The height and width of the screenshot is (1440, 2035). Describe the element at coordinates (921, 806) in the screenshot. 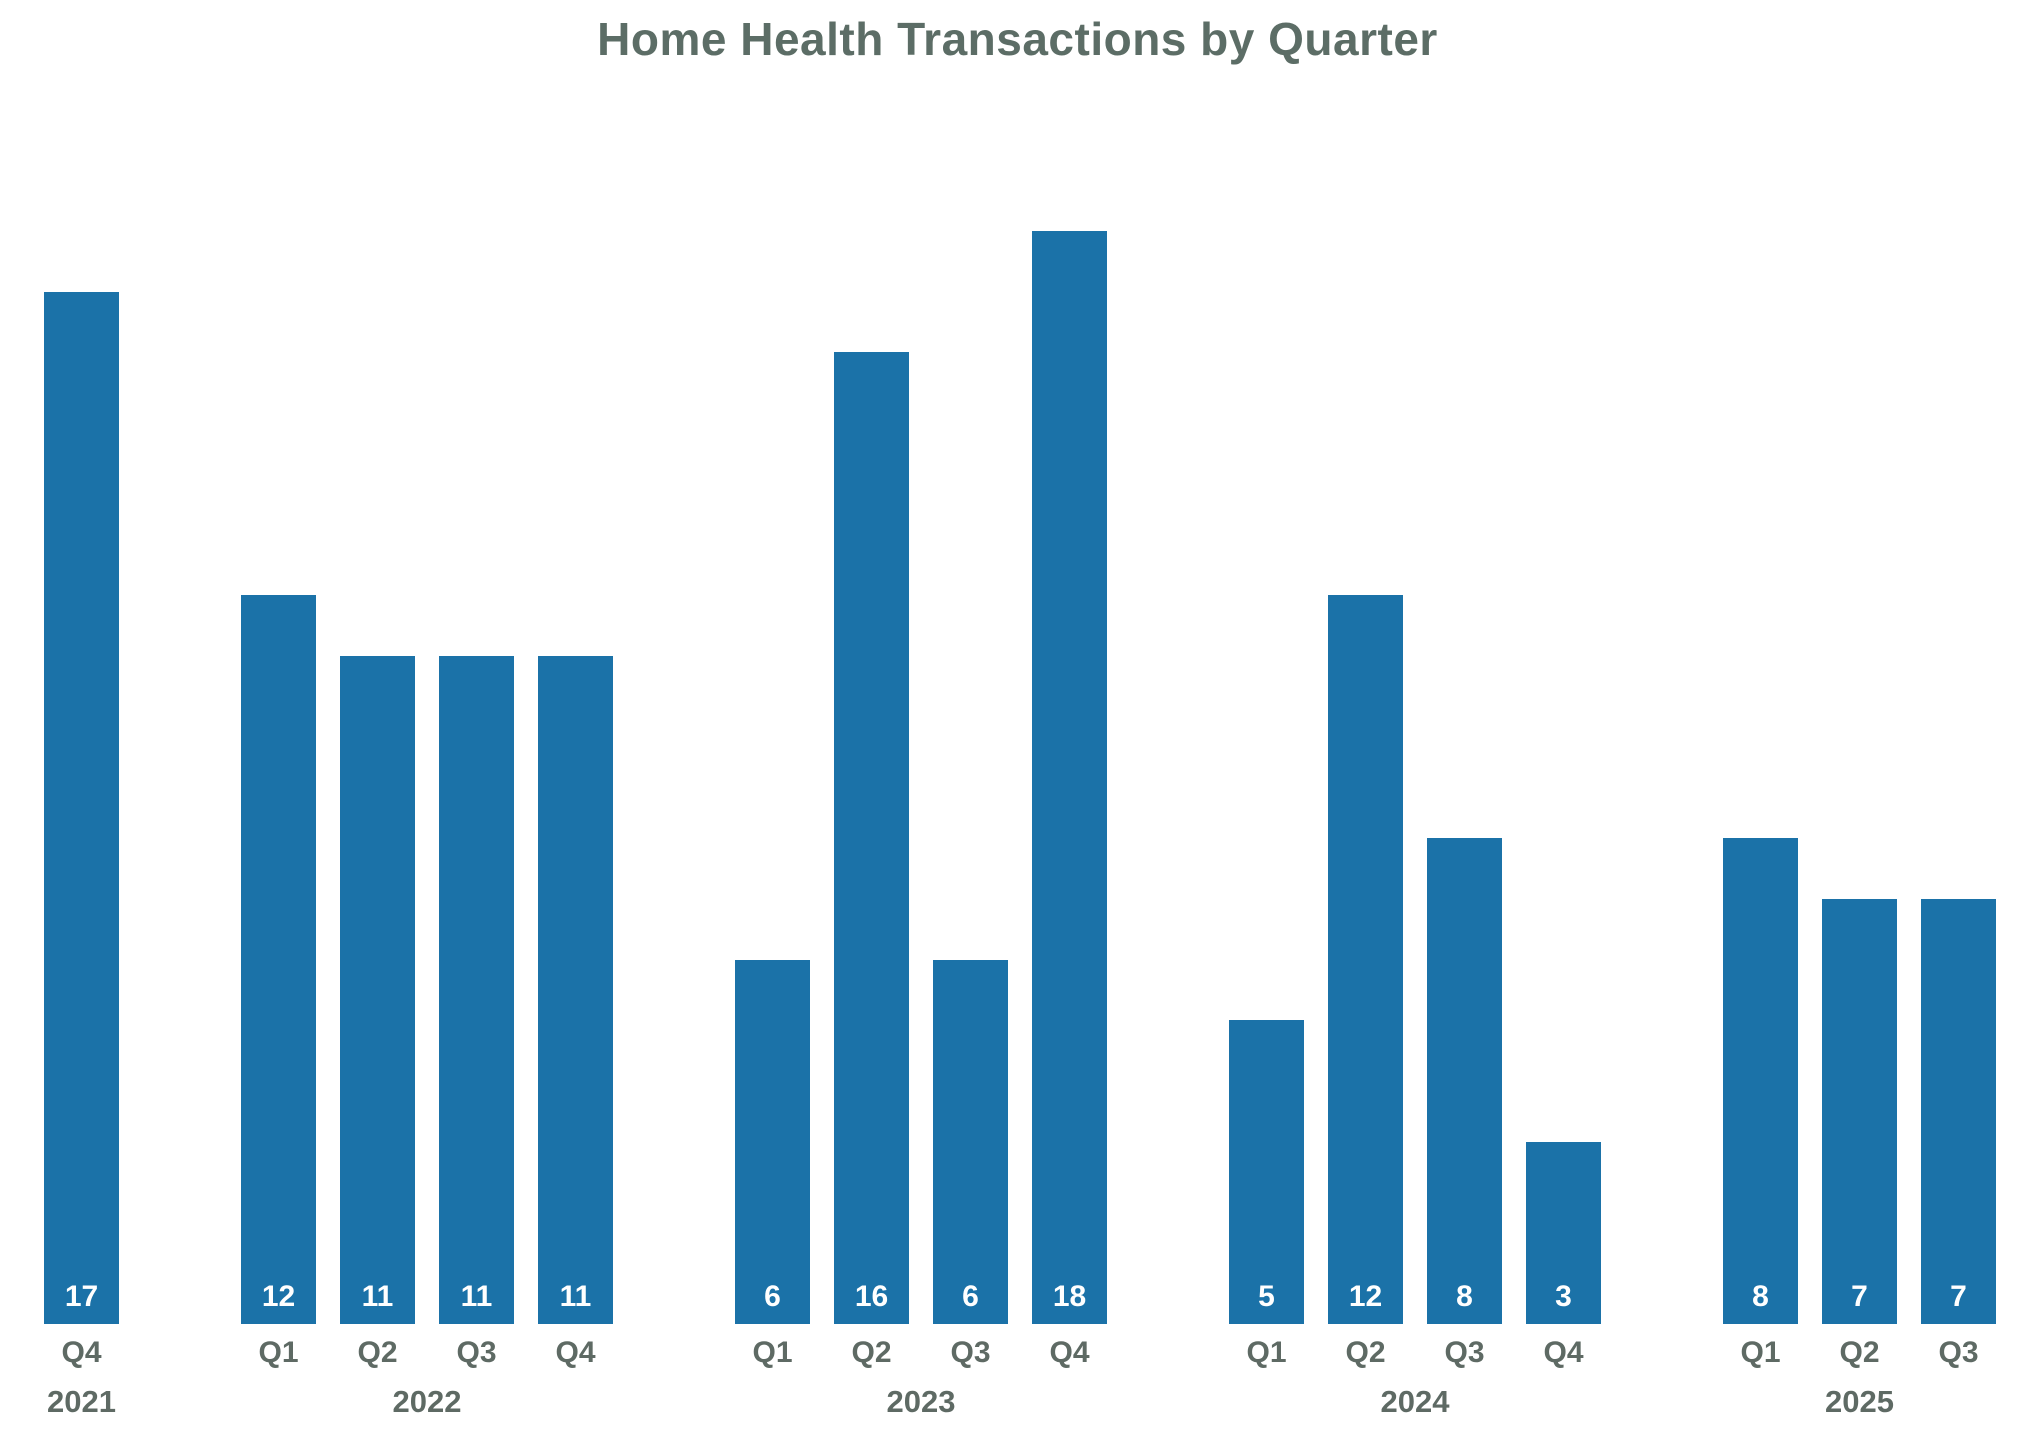

I see `bars-row: 6 Q1 16 Q2 6 Q3 18 Q4` at that location.